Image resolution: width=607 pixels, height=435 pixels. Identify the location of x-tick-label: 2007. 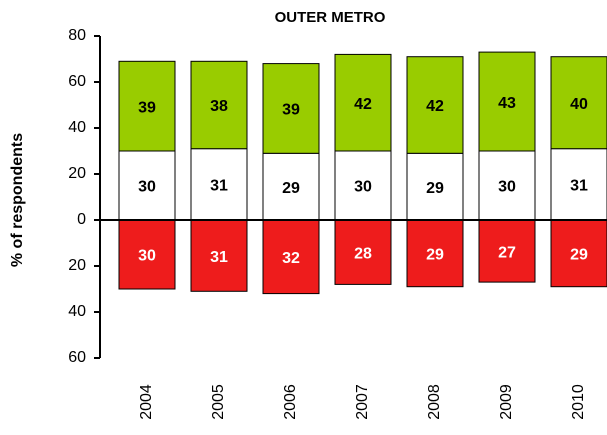
(362, 402).